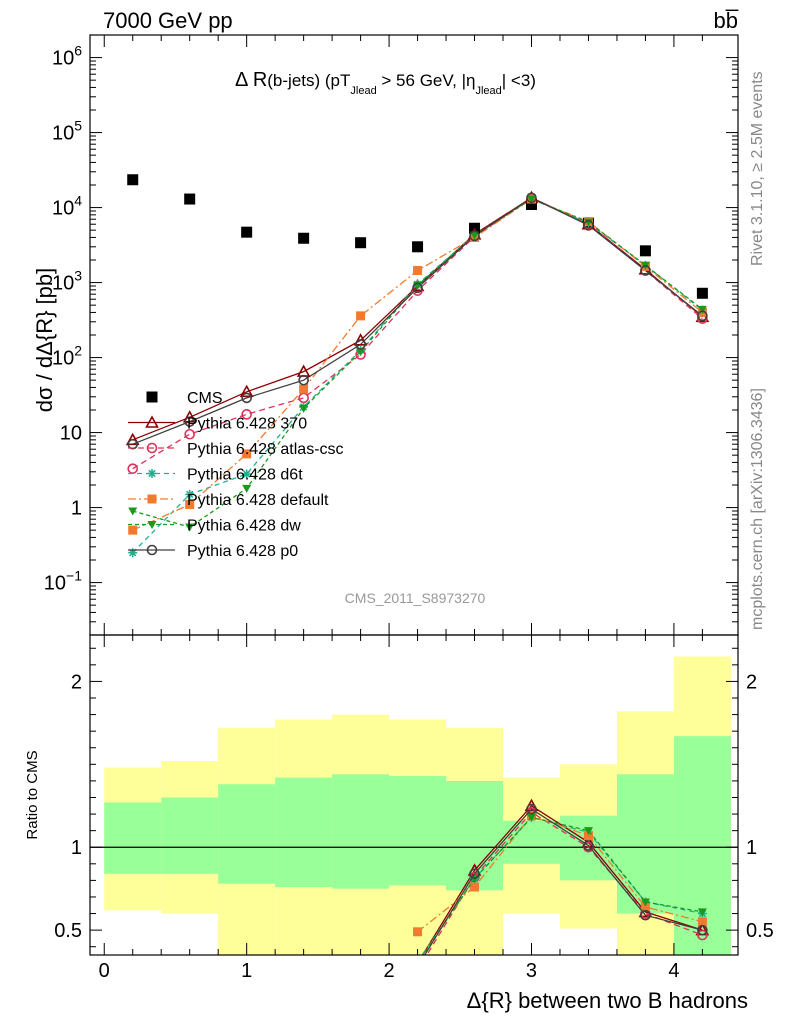 The width and height of the screenshot is (786, 1024). What do you see at coordinates (168, 20) in the screenshot?
I see `header-left: 7000 GeV pp` at bounding box center [168, 20].